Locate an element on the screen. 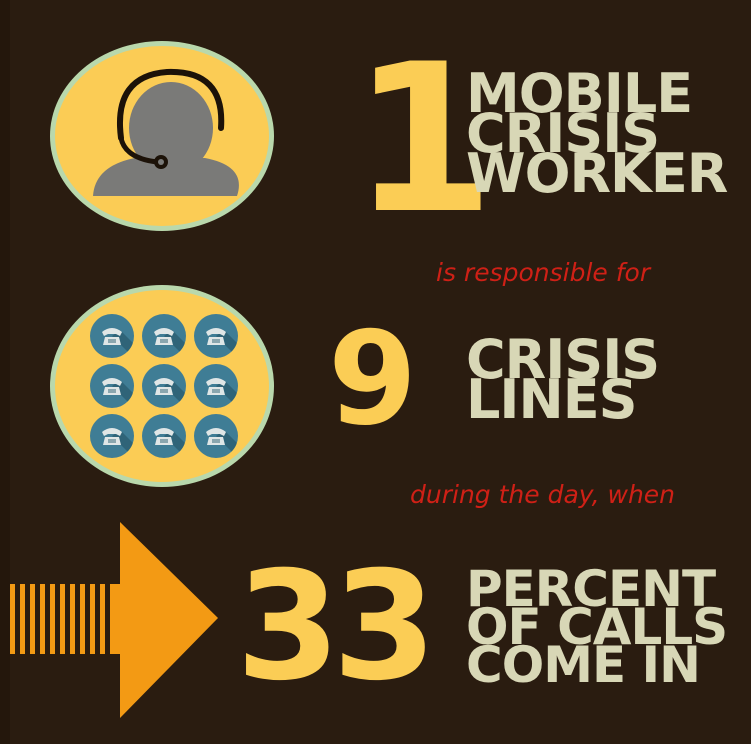 The height and width of the screenshot is (744, 751). connector-text: is responsible for is located at coordinates (543, 272).